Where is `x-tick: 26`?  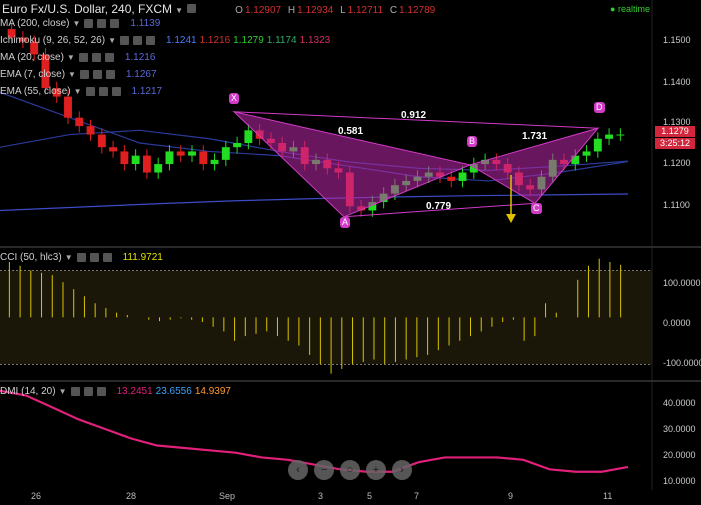
x-tick: 26 is located at coordinates (36, 496).